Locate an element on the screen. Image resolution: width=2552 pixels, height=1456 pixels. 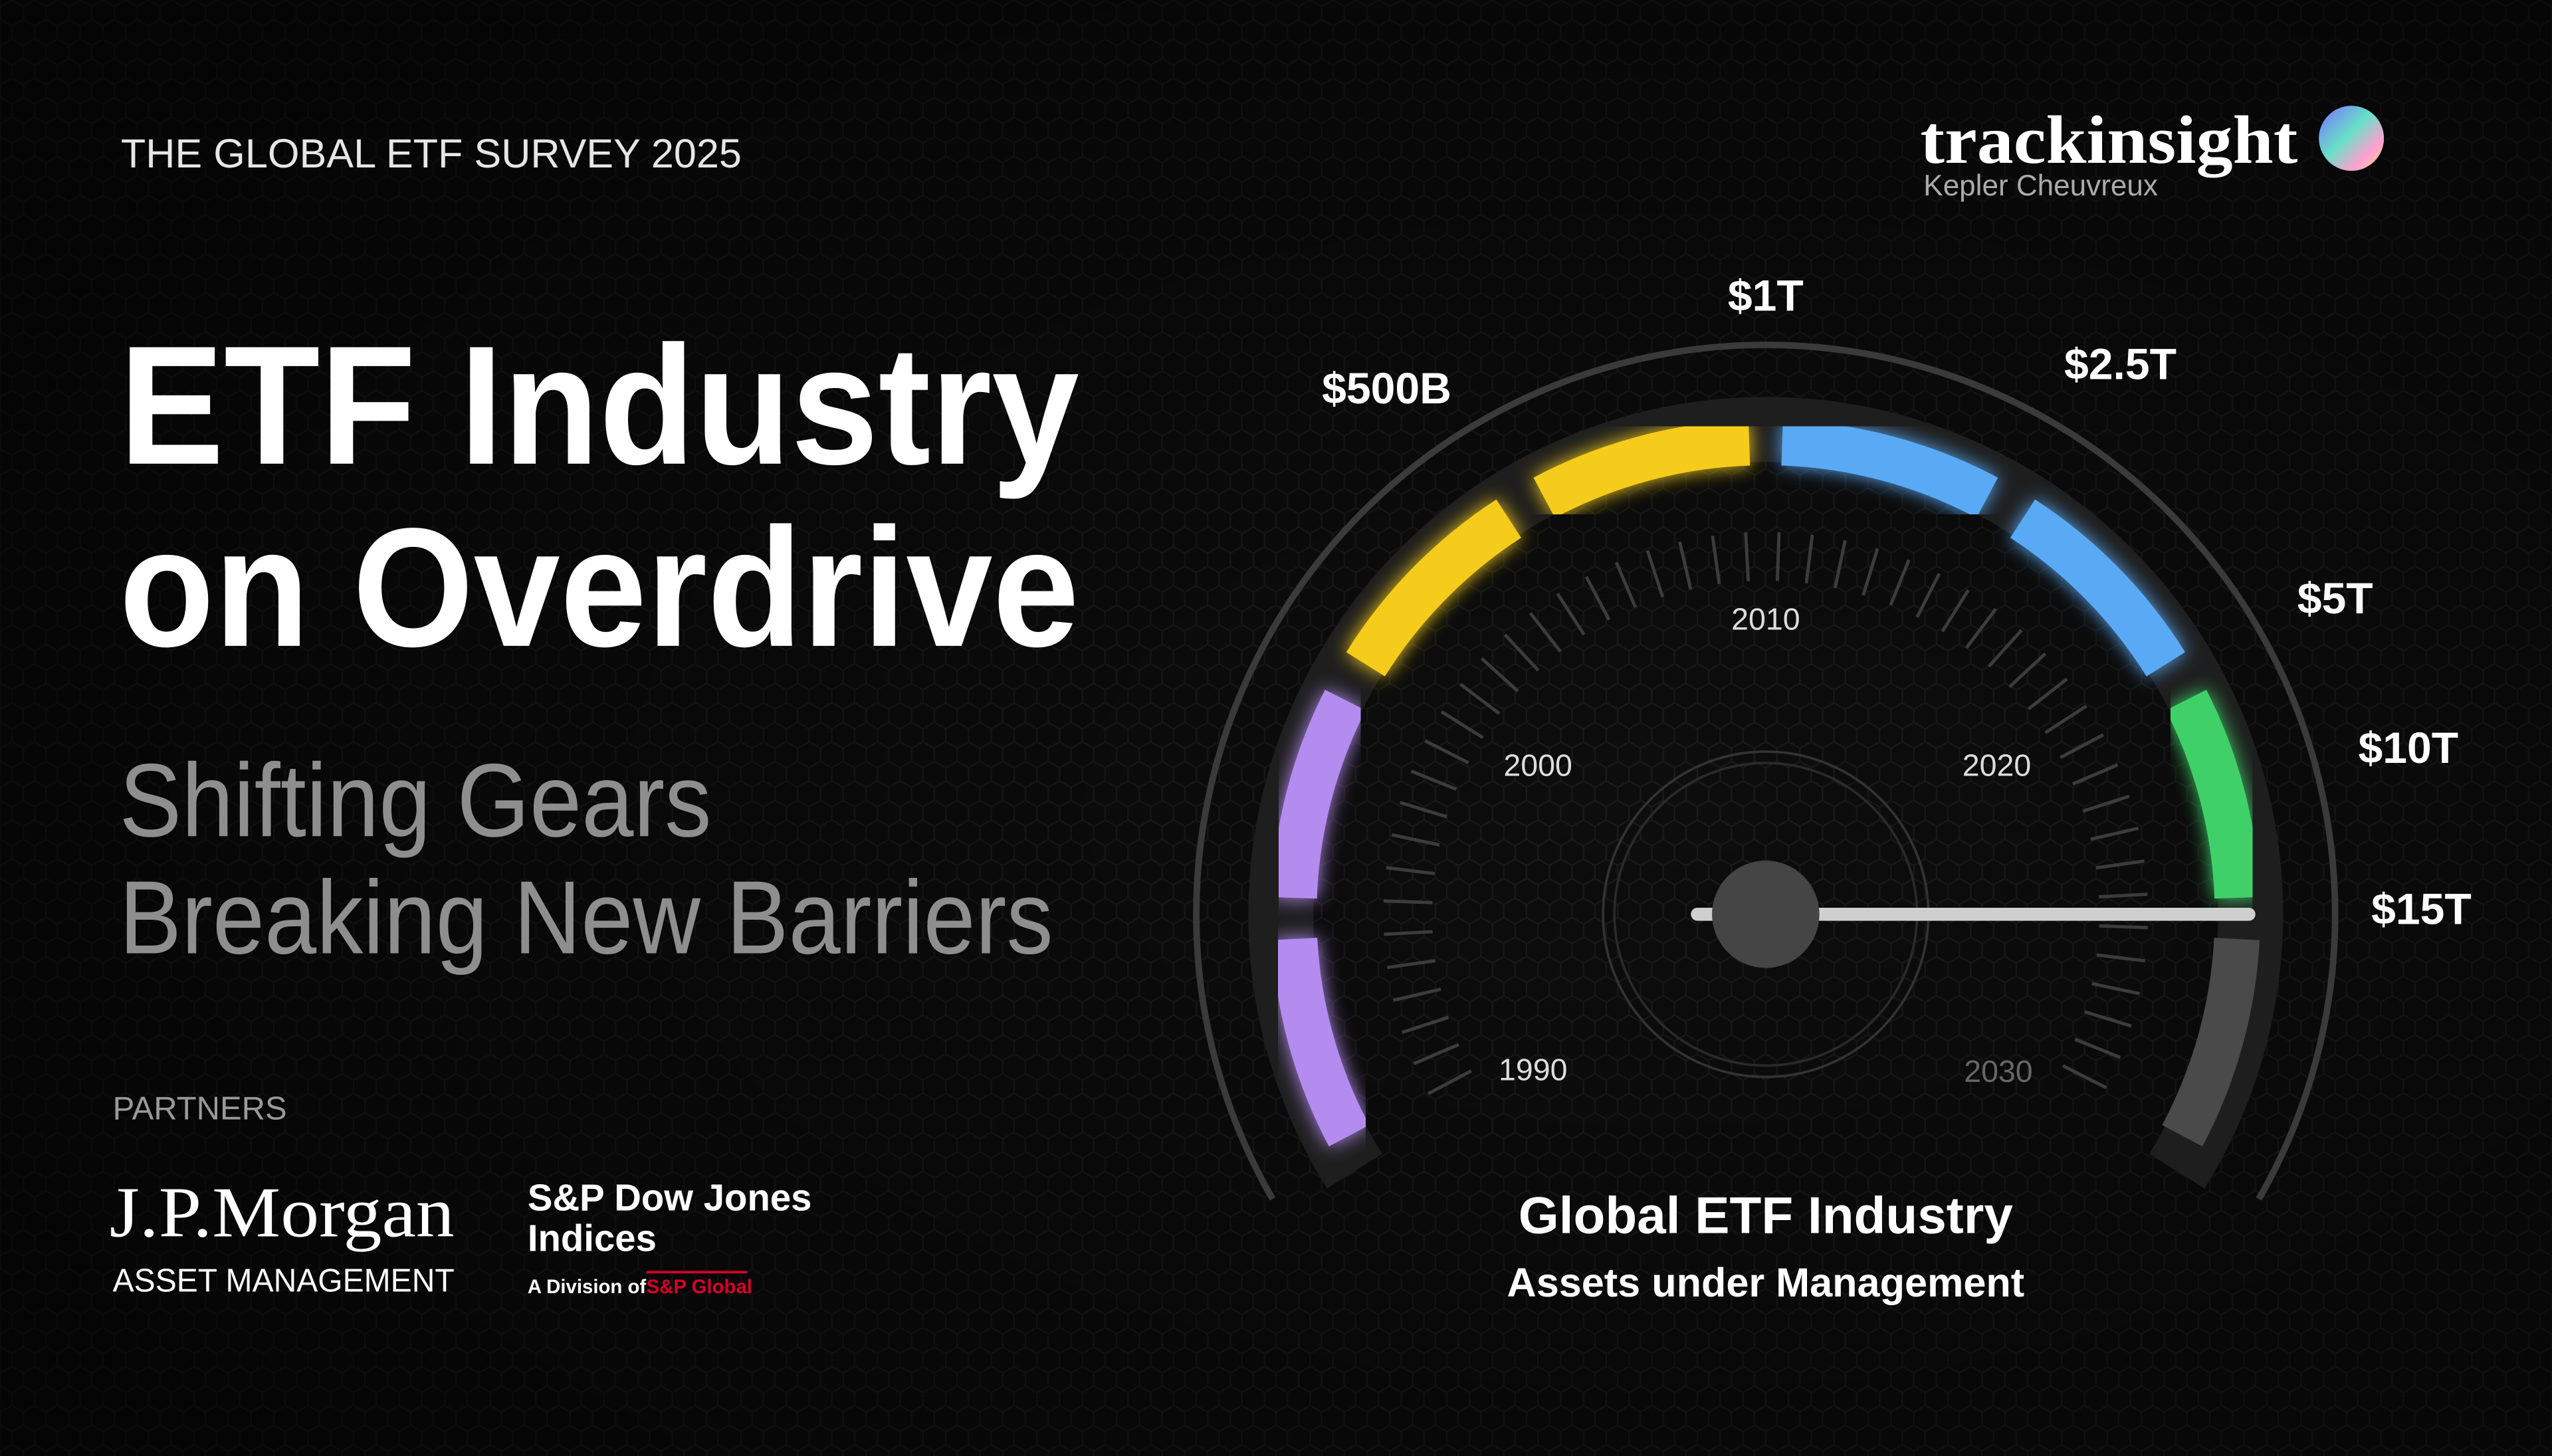
jpmorgan-sub: ASSET MANAGEMENT is located at coordinates (284, 1281).